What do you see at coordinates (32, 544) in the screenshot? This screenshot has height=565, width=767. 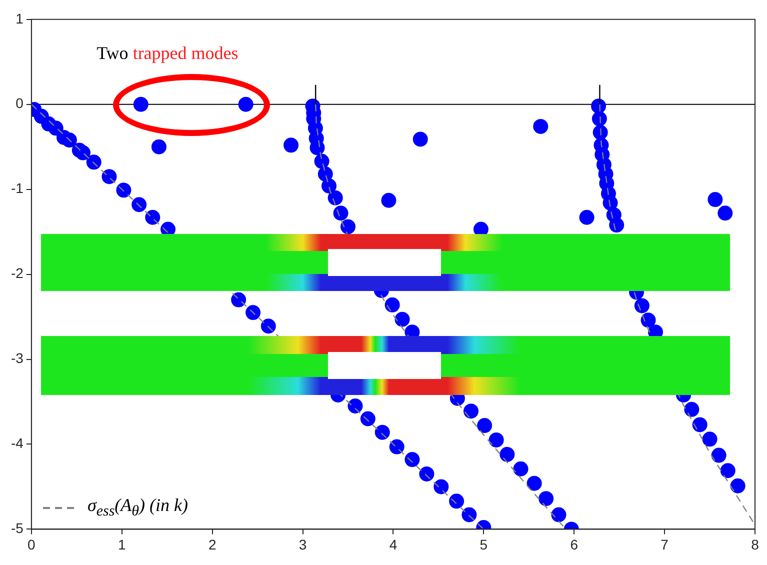 I see `x-tick-label: 0` at bounding box center [32, 544].